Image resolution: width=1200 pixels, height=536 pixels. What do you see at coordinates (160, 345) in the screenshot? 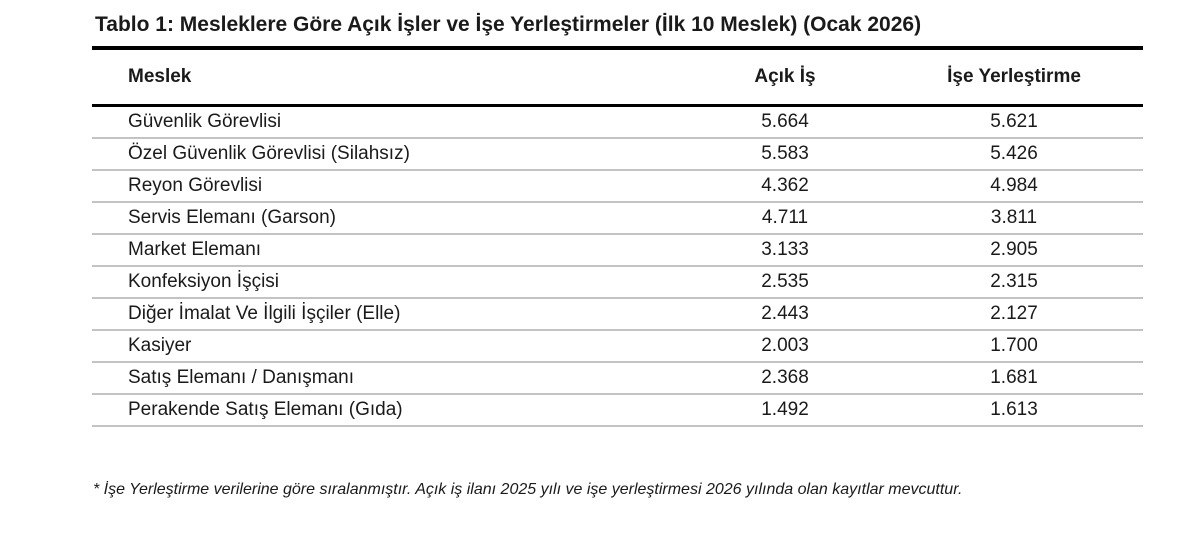
I see `cell-meslek: Kasiyer` at bounding box center [160, 345].